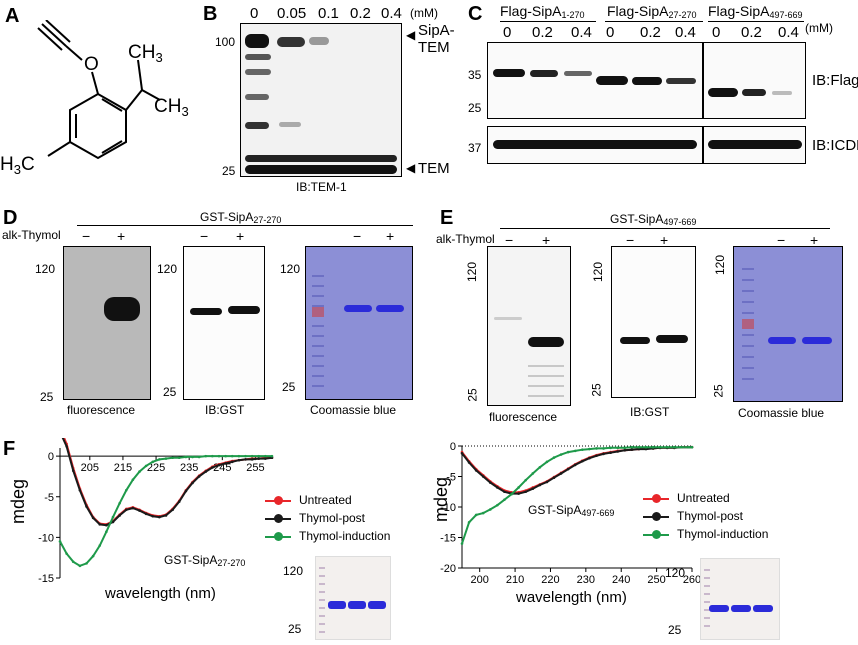 The image size is (858, 645). Describe the element at coordinates (91, 64) in the screenshot. I see `svg-text: O` at that location.